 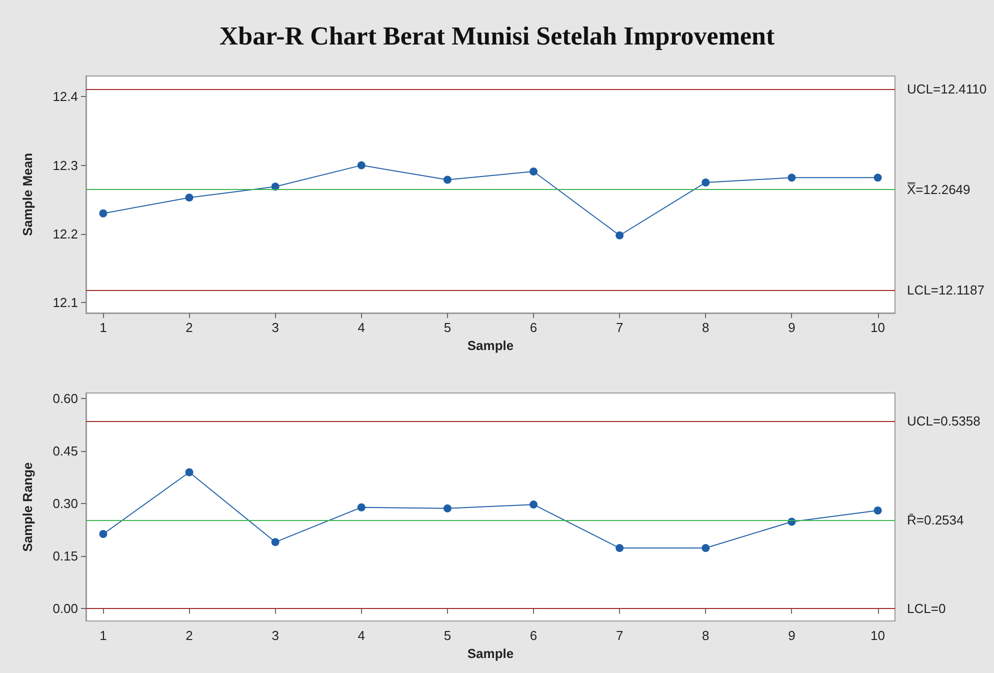 I want to click on y-tick-label: 12.1, so click(x=65, y=302).